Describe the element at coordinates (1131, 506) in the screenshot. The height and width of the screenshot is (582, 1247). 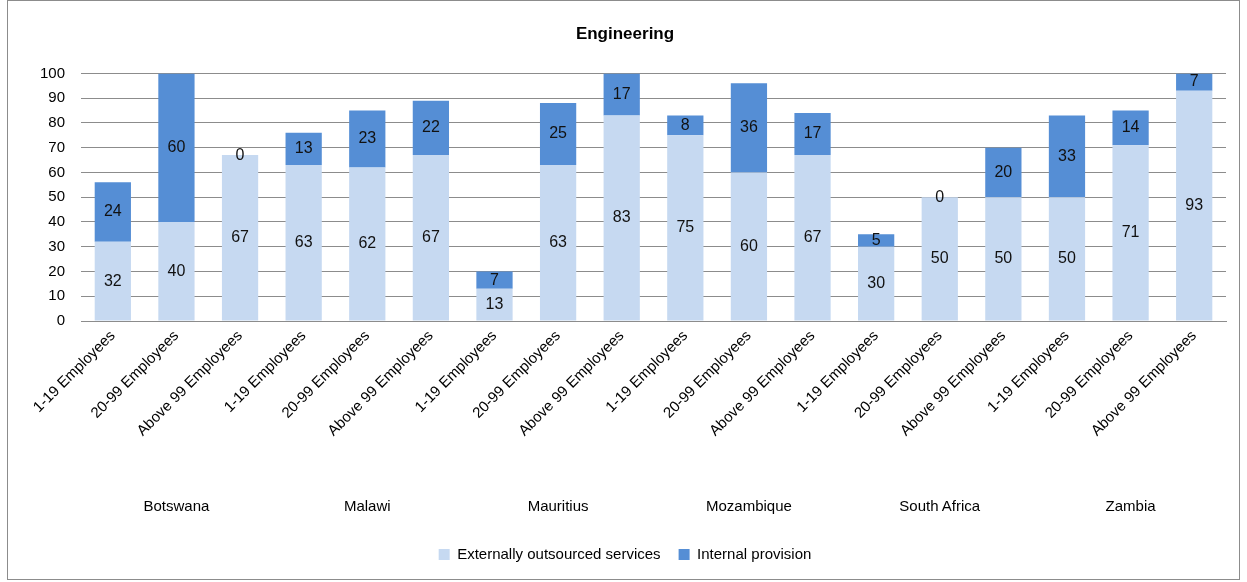
I see `text: Zambia` at that location.